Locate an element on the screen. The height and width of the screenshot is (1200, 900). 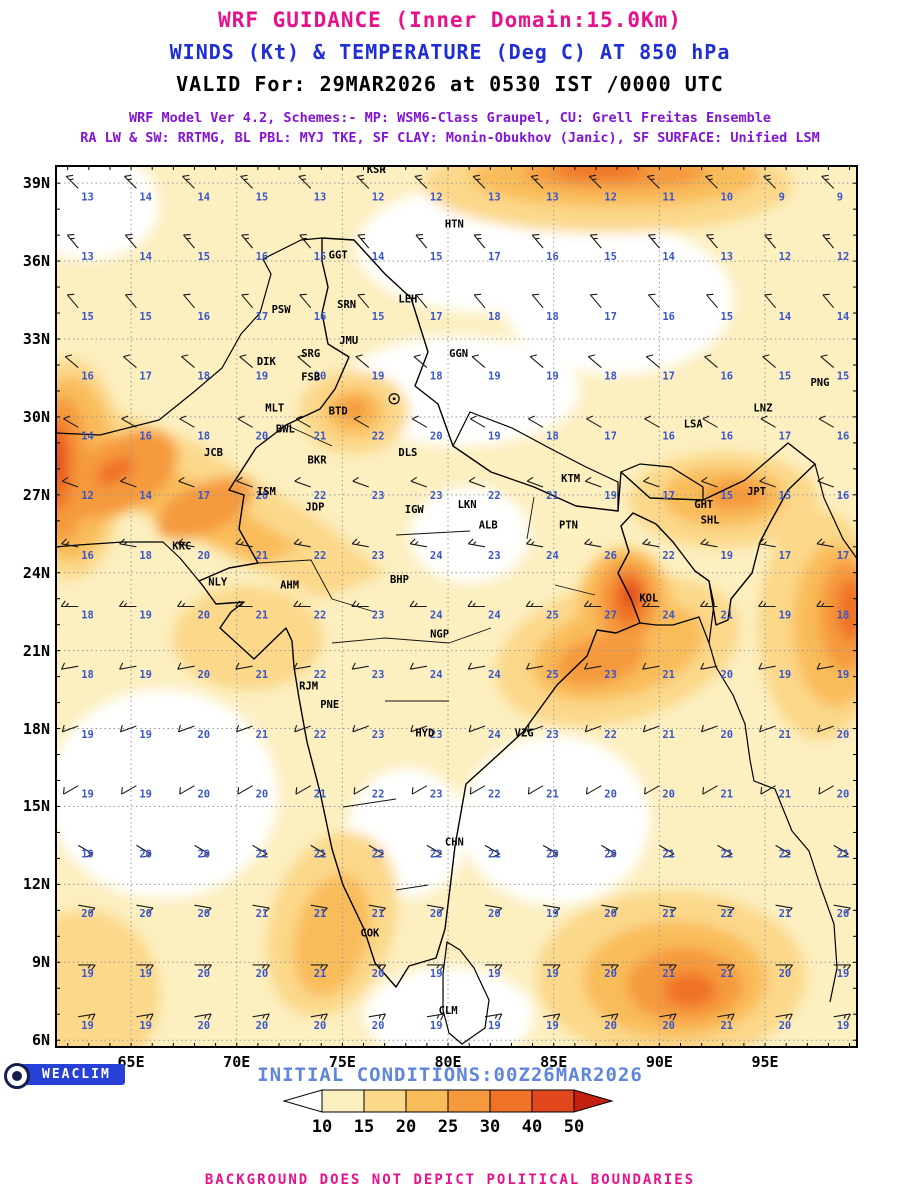
temp-value: 24 is located at coordinates (436, 675).